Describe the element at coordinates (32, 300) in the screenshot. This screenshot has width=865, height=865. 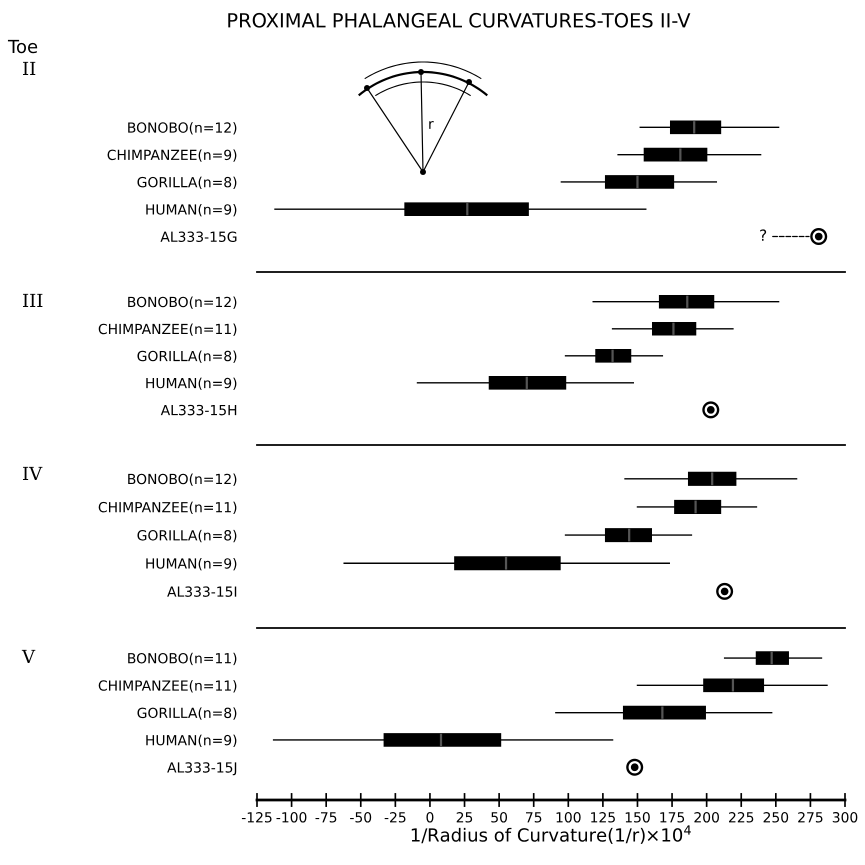
I see `text: III` at that location.